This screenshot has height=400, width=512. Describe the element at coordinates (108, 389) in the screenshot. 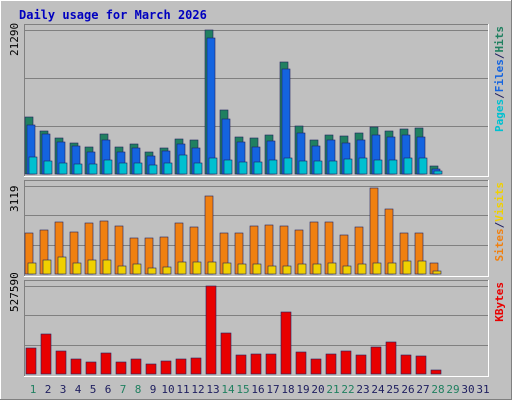

I see `x-tick-label: 6` at that location.